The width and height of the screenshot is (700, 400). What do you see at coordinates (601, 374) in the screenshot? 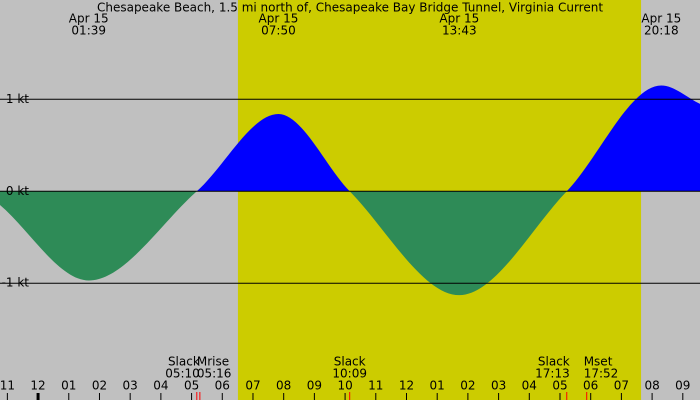
I see `event-time: 17:52` at bounding box center [601, 374].